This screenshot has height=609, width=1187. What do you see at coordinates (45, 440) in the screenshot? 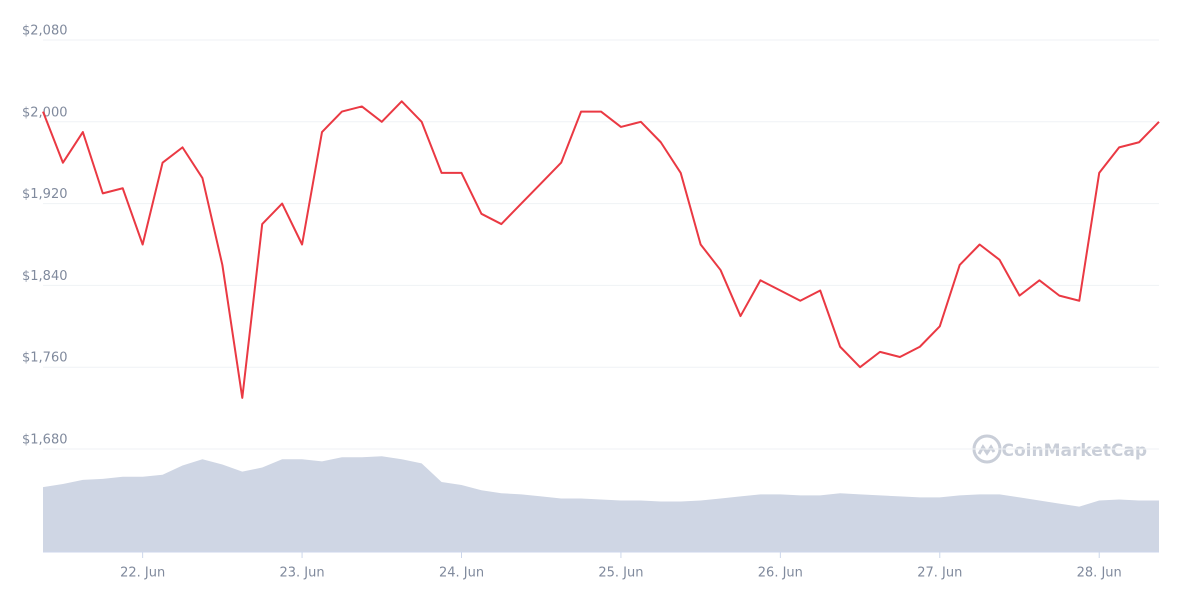
I see `y-tick-label: $1,680` at bounding box center [45, 440].